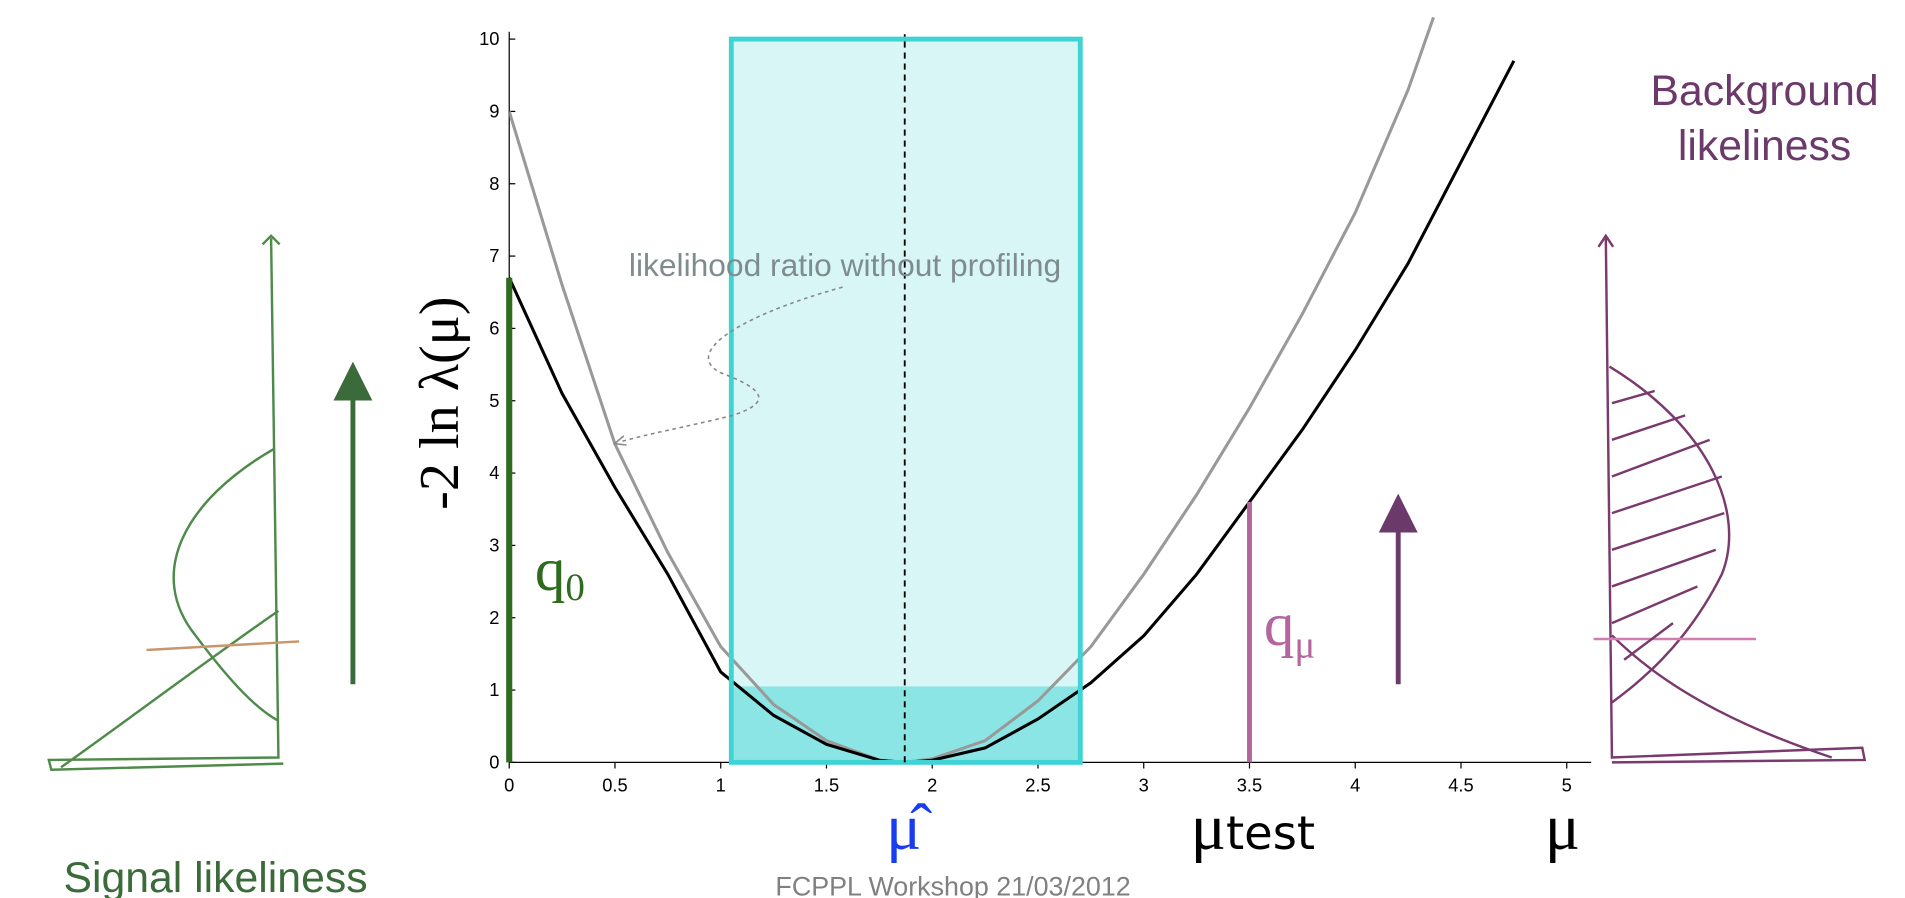 Image resolution: width=1905 pixels, height=898 pixels. What do you see at coordinates (440, 402) in the screenshot?
I see `y-axis-label: -2 ln λ(μ)` at bounding box center [440, 402].